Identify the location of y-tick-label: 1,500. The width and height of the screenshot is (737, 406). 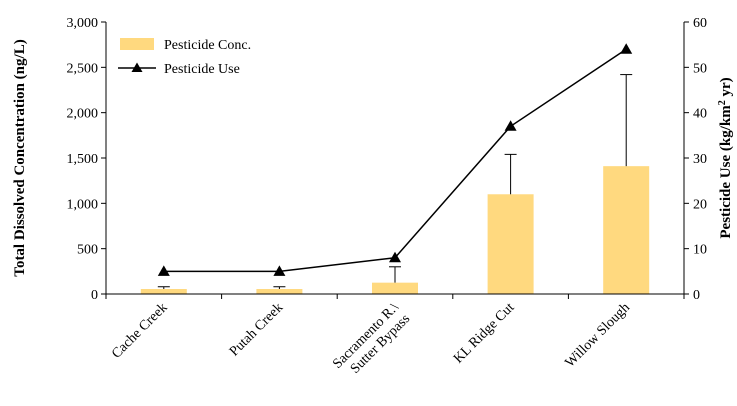
(83, 159).